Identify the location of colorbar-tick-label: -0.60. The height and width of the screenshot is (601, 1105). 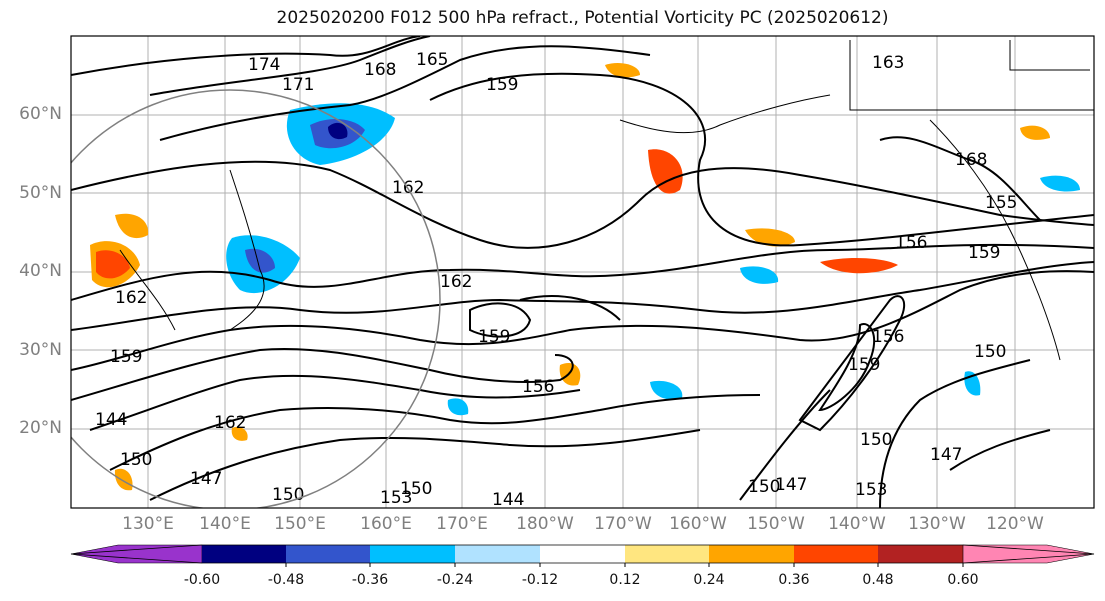
(202, 580).